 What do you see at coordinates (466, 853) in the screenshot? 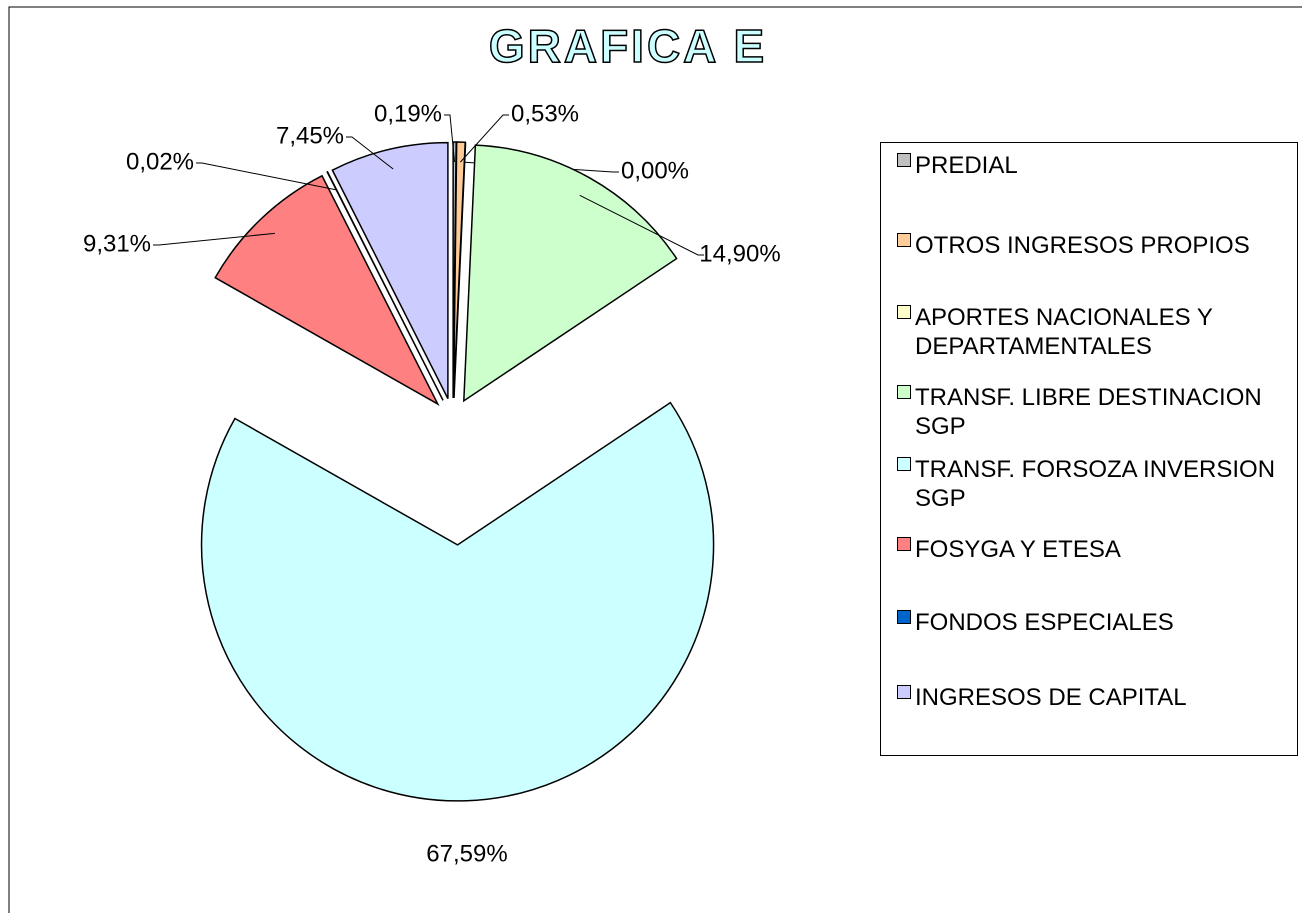
I see `data-label: 67,59%` at bounding box center [466, 853].